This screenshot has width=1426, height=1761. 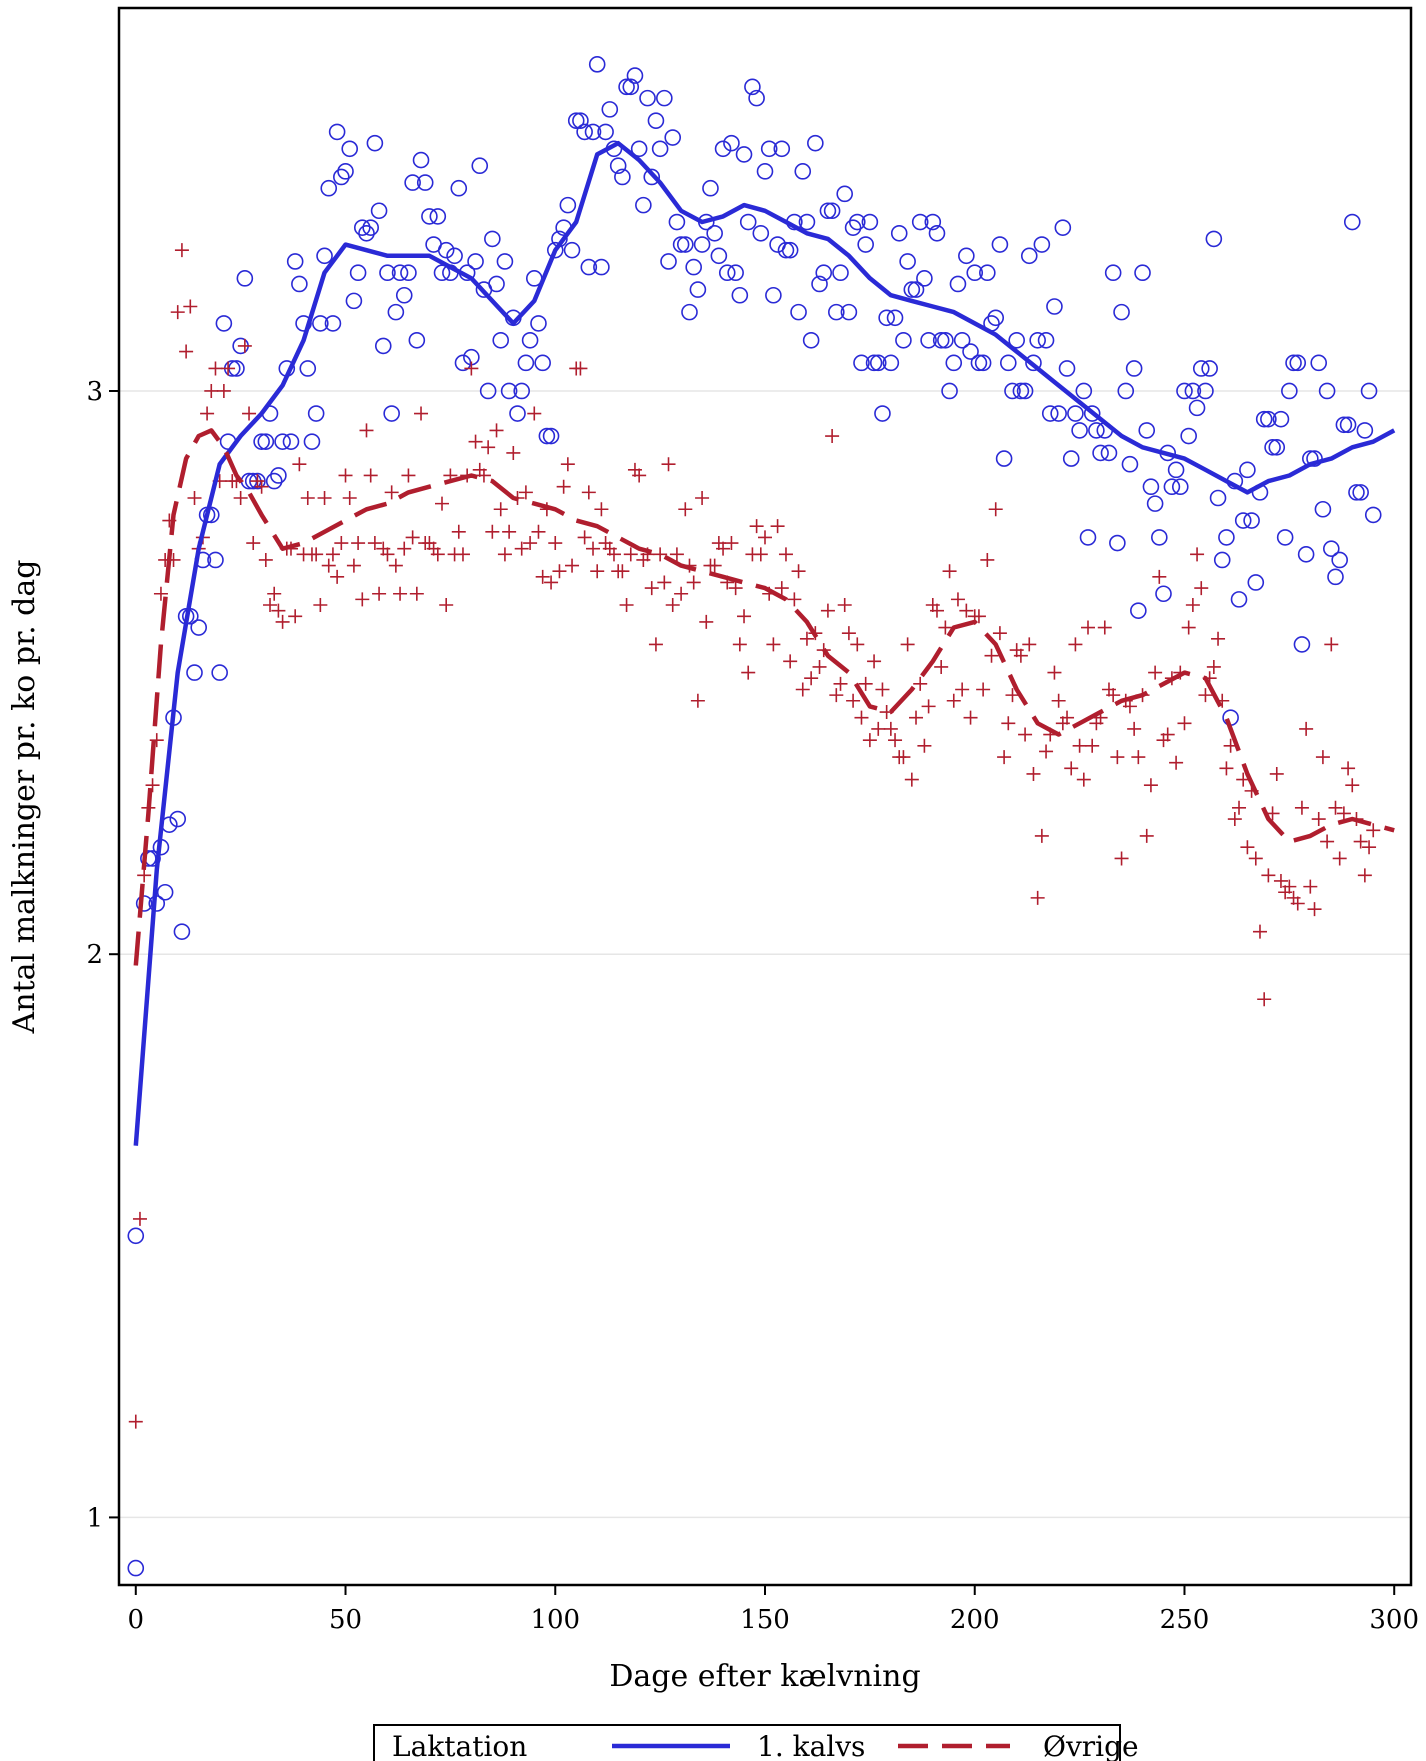 I want to click on x-tick-label: 200, so click(x=975, y=1620).